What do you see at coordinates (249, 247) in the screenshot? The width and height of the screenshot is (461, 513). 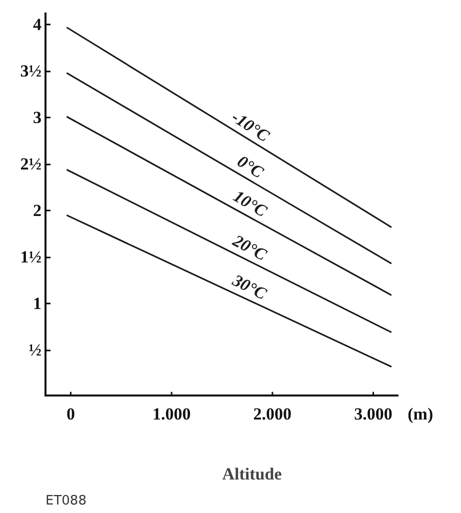 I see `text: 20°C` at bounding box center [249, 247].